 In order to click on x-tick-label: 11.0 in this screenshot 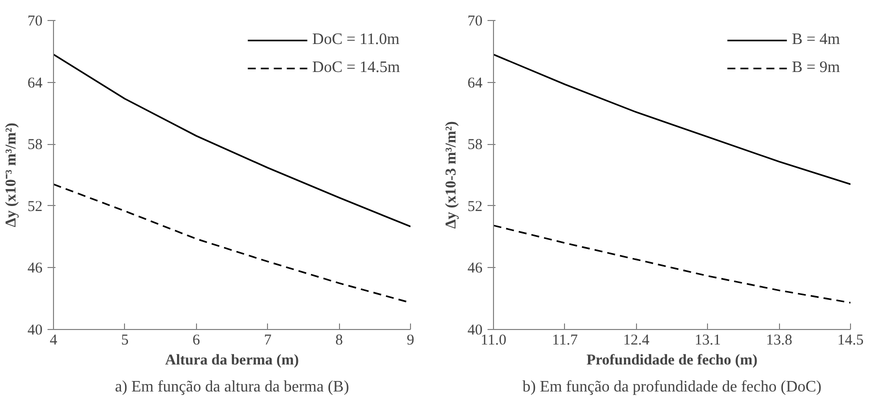, I will do `click(493, 340)`.